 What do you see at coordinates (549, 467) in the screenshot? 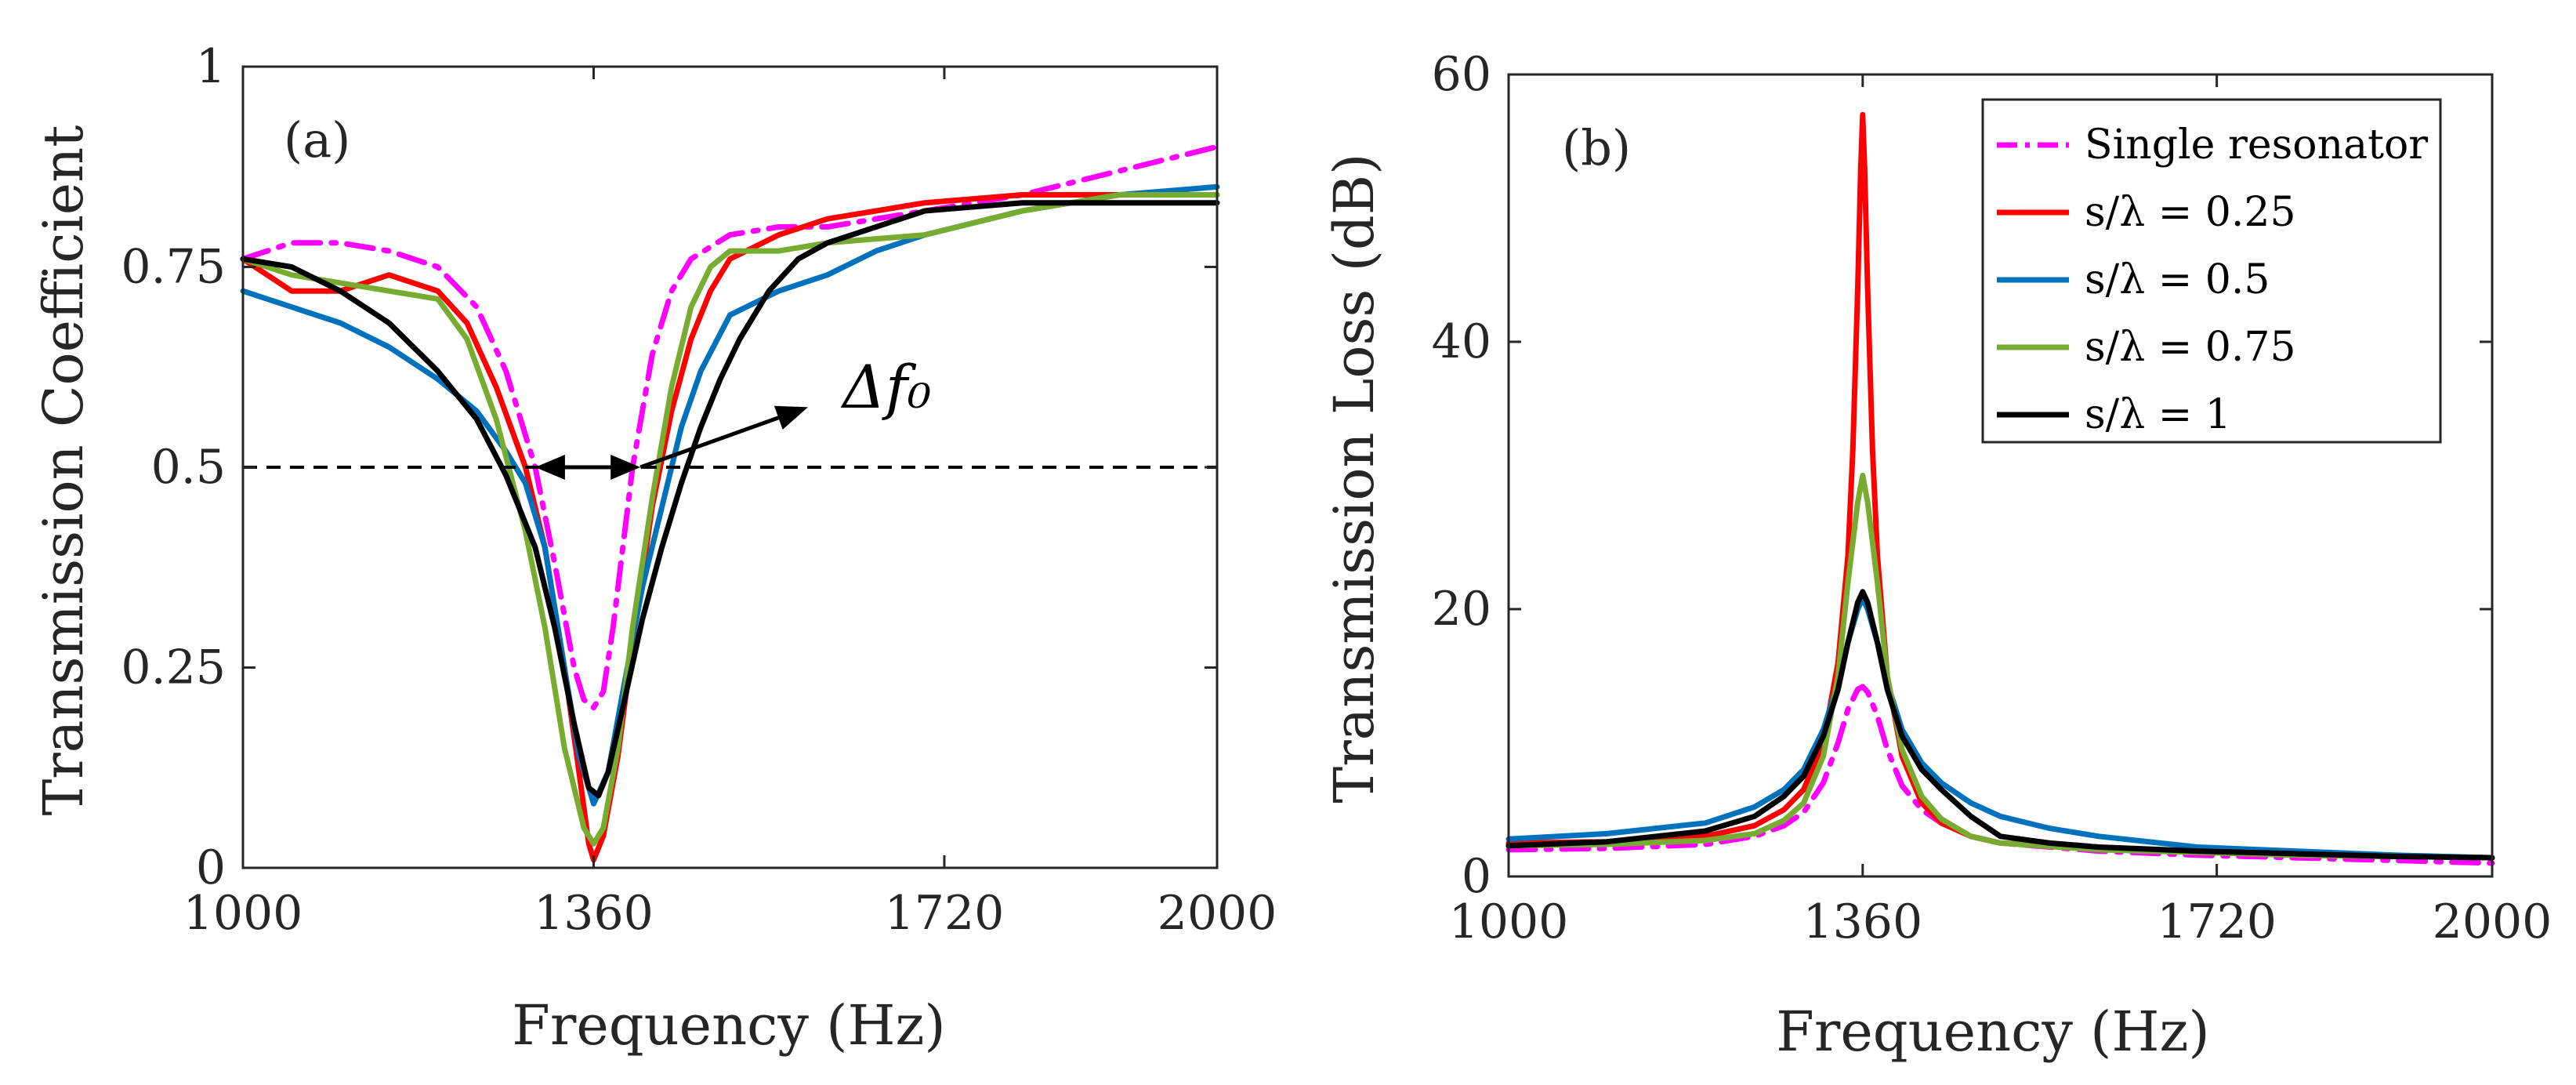
I see `delta-f0-arrowhead-left` at bounding box center [549, 467].